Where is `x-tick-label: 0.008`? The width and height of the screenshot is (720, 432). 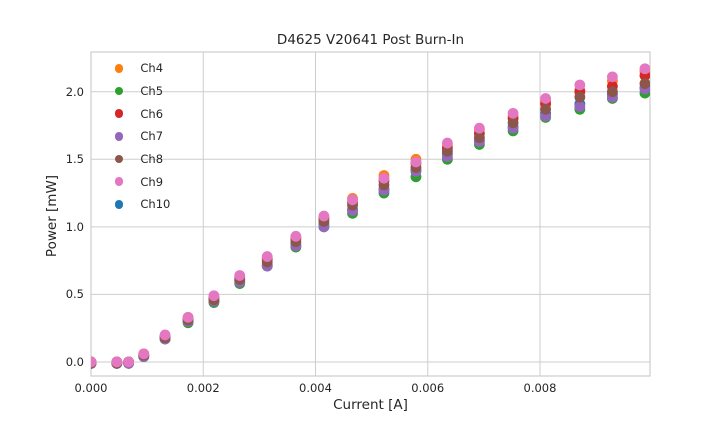
x-tick-label: 0.008 is located at coordinates (540, 388).